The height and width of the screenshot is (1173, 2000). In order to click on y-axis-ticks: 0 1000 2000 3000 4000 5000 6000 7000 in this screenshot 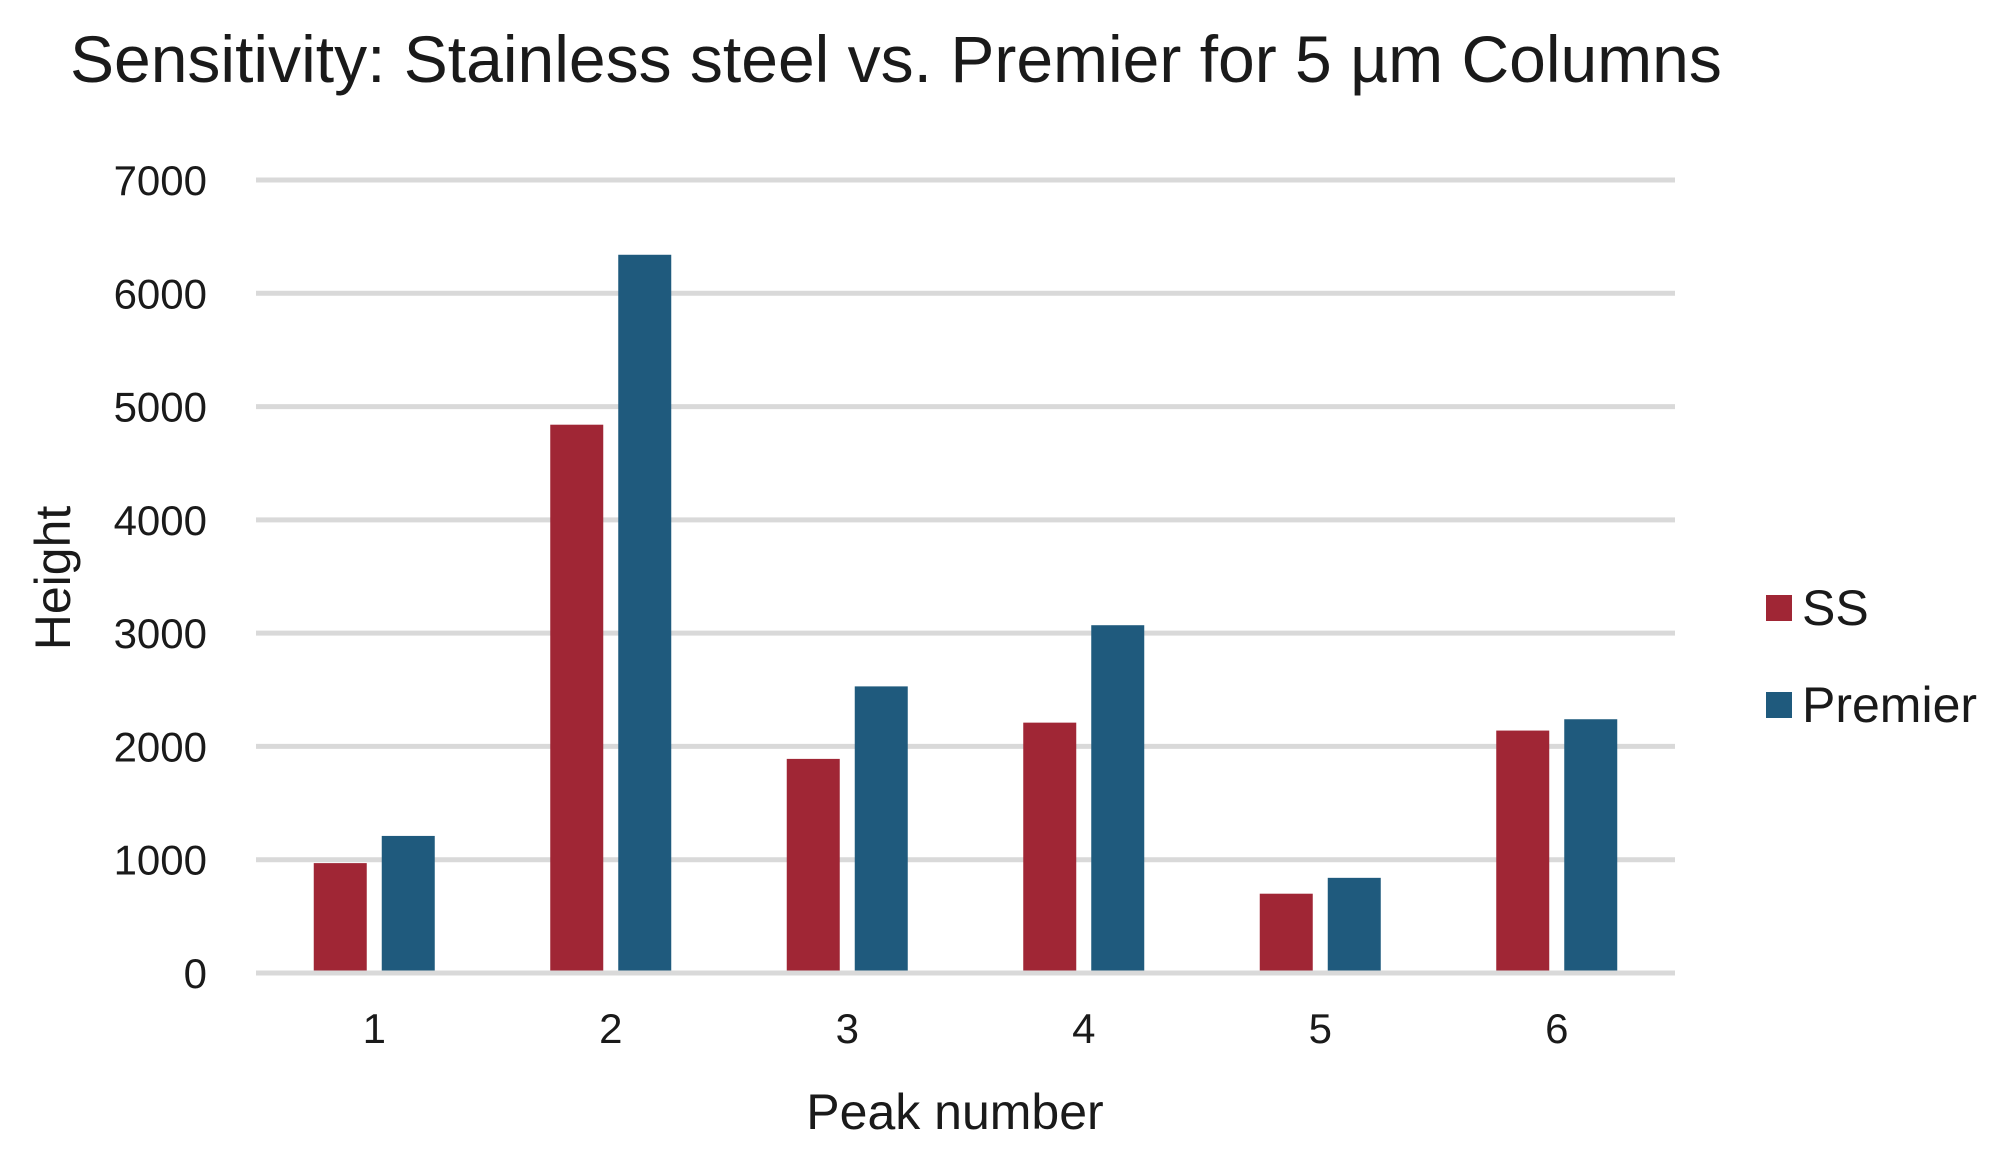, I will do `click(160, 577)`.